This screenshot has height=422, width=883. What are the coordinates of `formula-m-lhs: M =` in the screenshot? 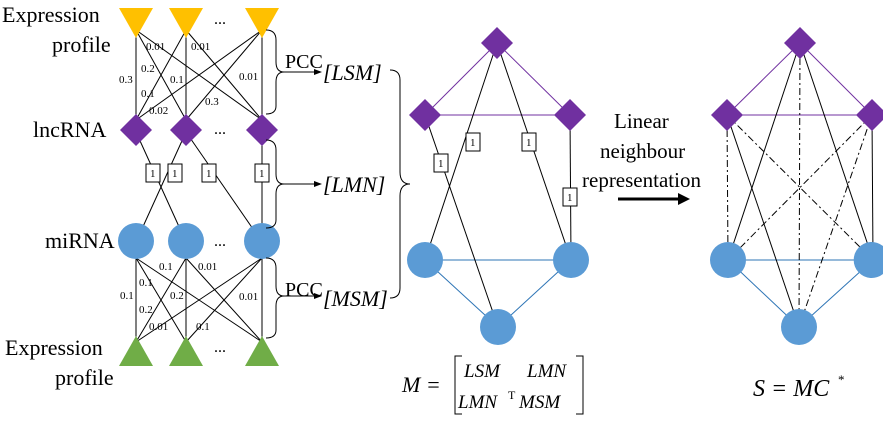 It's located at (421, 384).